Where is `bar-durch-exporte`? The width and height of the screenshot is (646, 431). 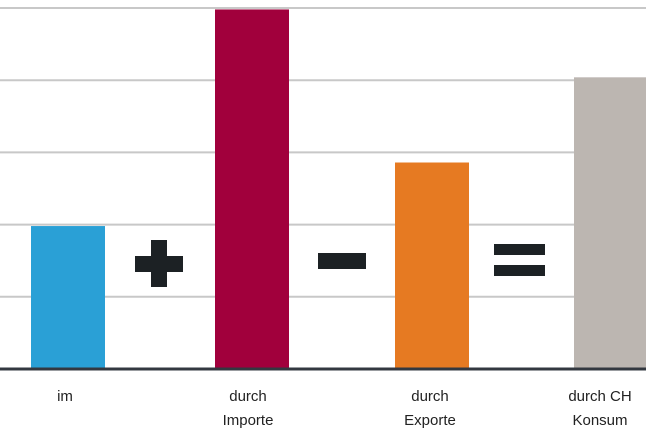 bar-durch-exporte is located at coordinates (432, 265).